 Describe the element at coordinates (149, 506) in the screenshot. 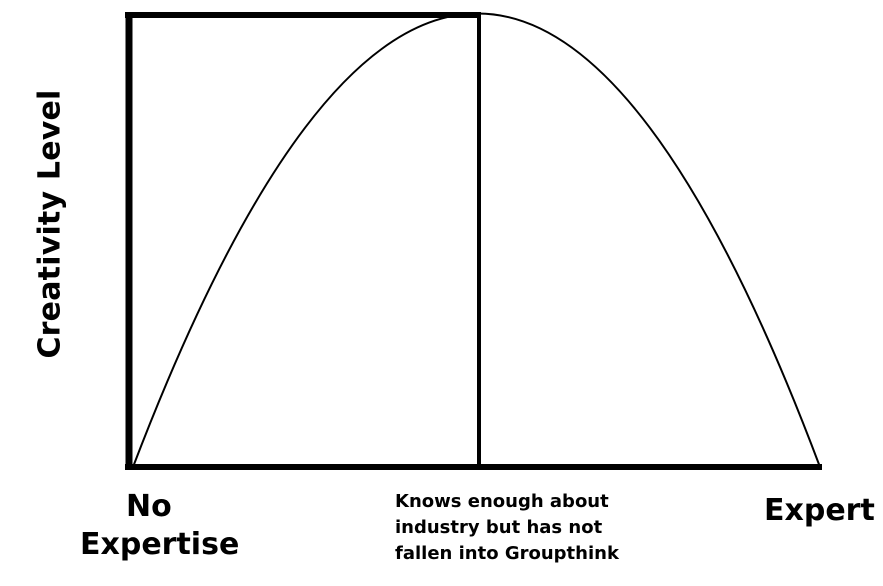

I see `x-label-left-line-1: No` at that location.